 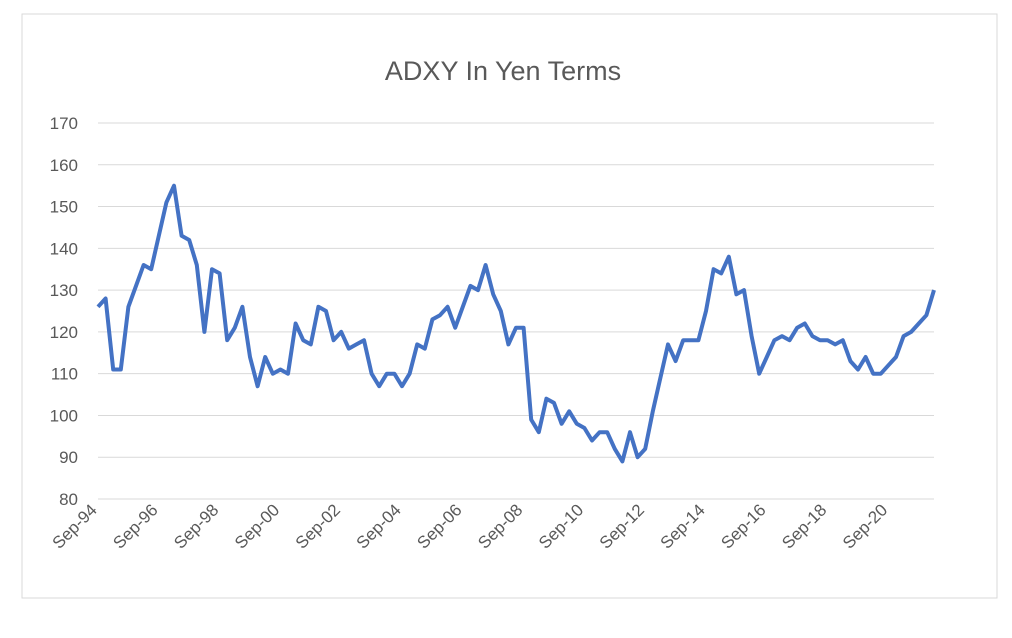 What do you see at coordinates (64, 415) in the screenshot?
I see `y-tick-label: 100` at bounding box center [64, 415].